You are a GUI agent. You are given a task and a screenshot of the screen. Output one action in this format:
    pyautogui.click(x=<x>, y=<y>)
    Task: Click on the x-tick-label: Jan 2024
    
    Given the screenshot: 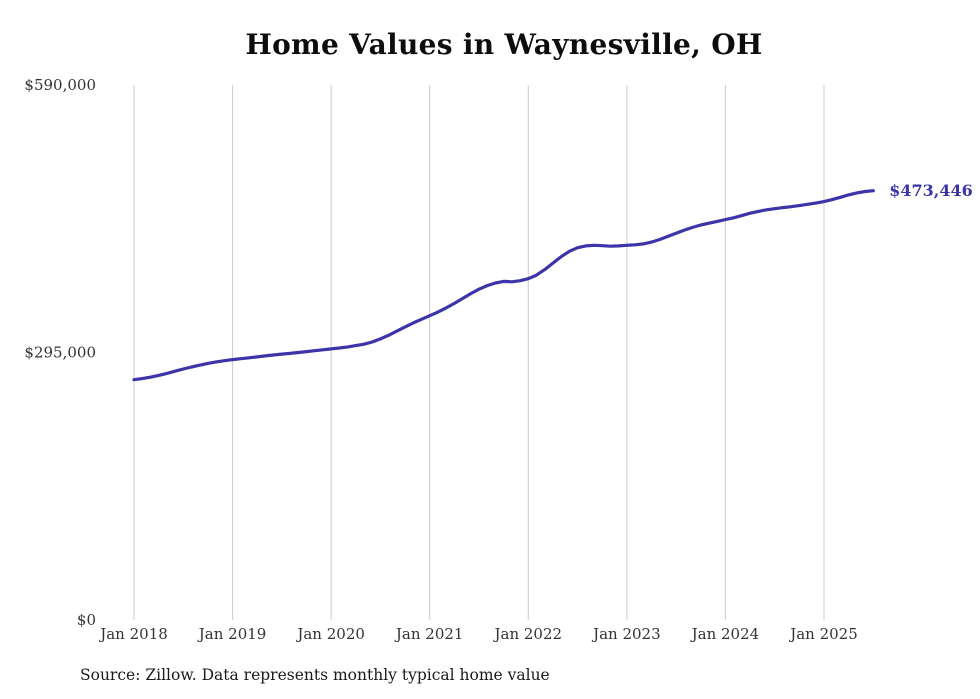 What is the action you would take?
    pyautogui.click(x=725, y=634)
    